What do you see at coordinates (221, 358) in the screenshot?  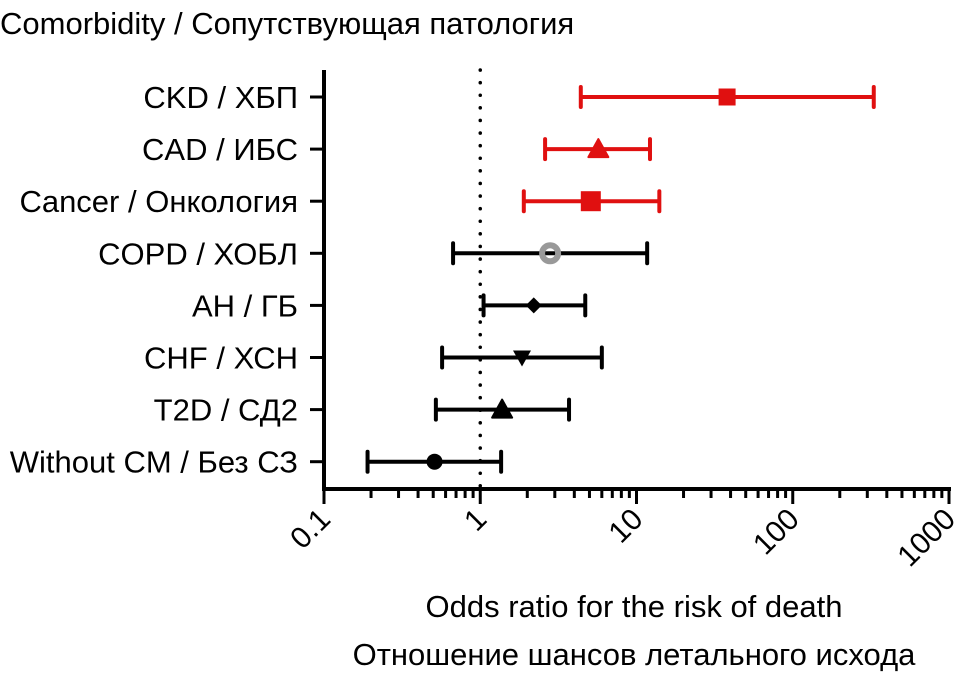 I see `y-category-label: CHF / ХСН` at bounding box center [221, 358].